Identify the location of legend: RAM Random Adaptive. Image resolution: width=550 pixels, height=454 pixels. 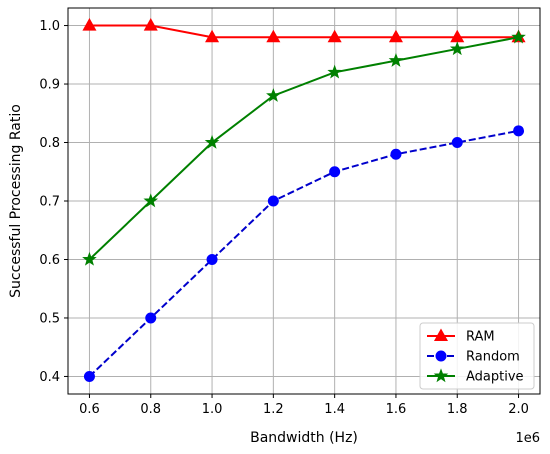
(477, 356).